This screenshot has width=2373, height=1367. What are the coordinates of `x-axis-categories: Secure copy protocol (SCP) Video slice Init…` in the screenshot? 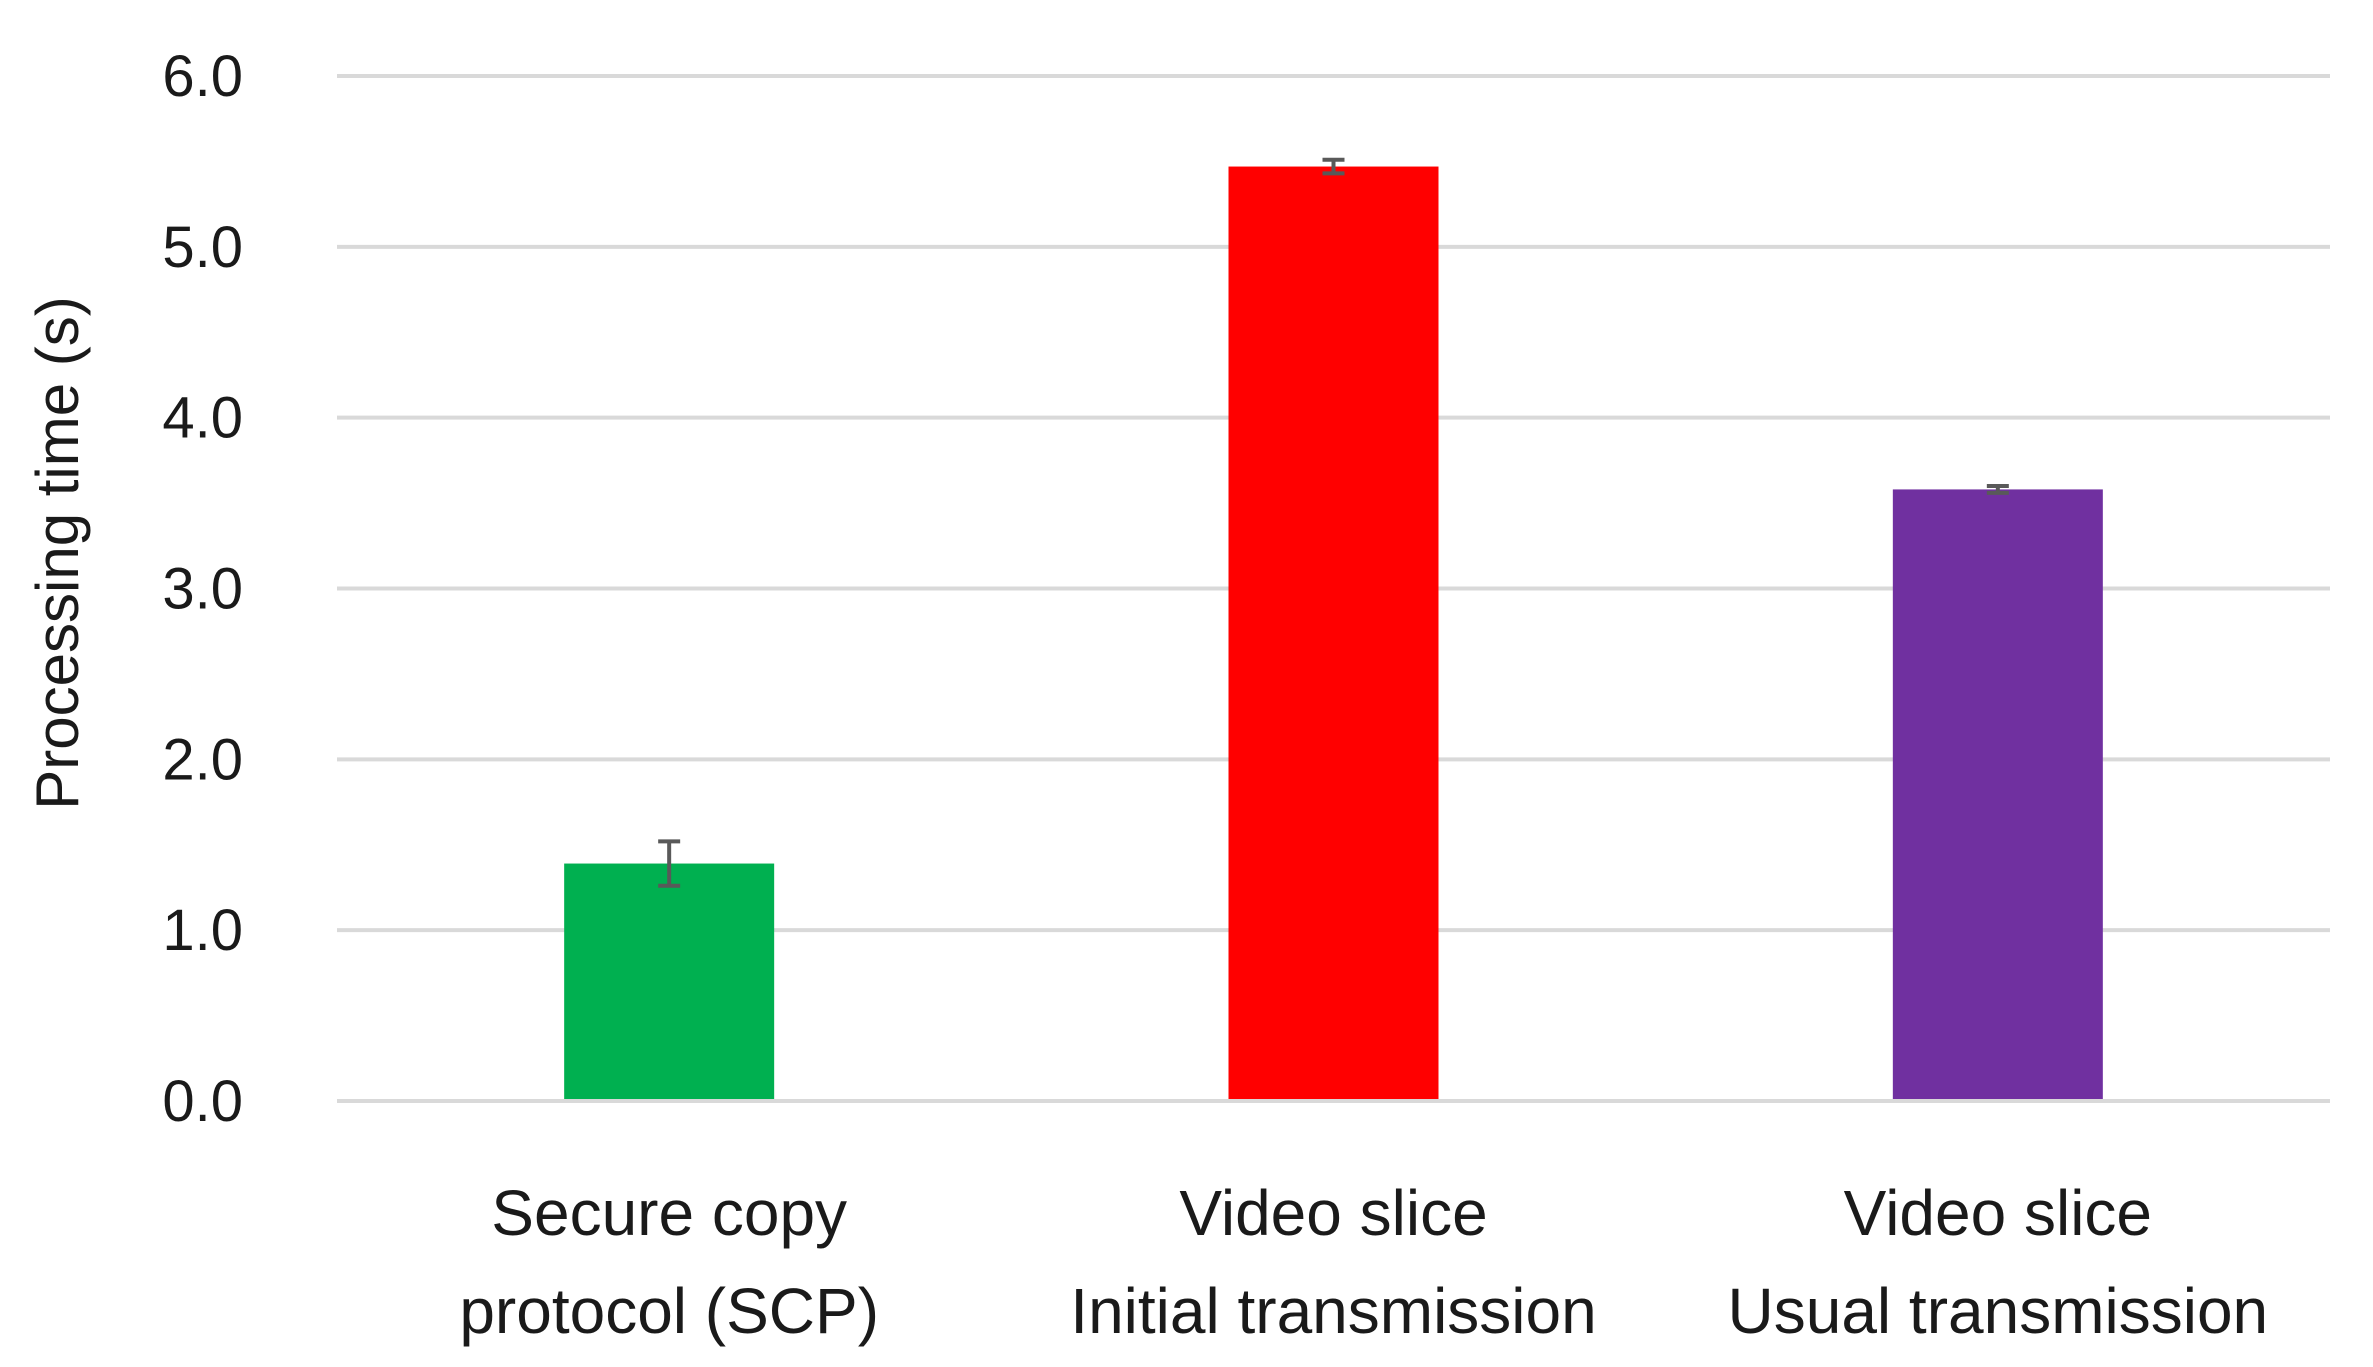 It's located at (1363, 1262).